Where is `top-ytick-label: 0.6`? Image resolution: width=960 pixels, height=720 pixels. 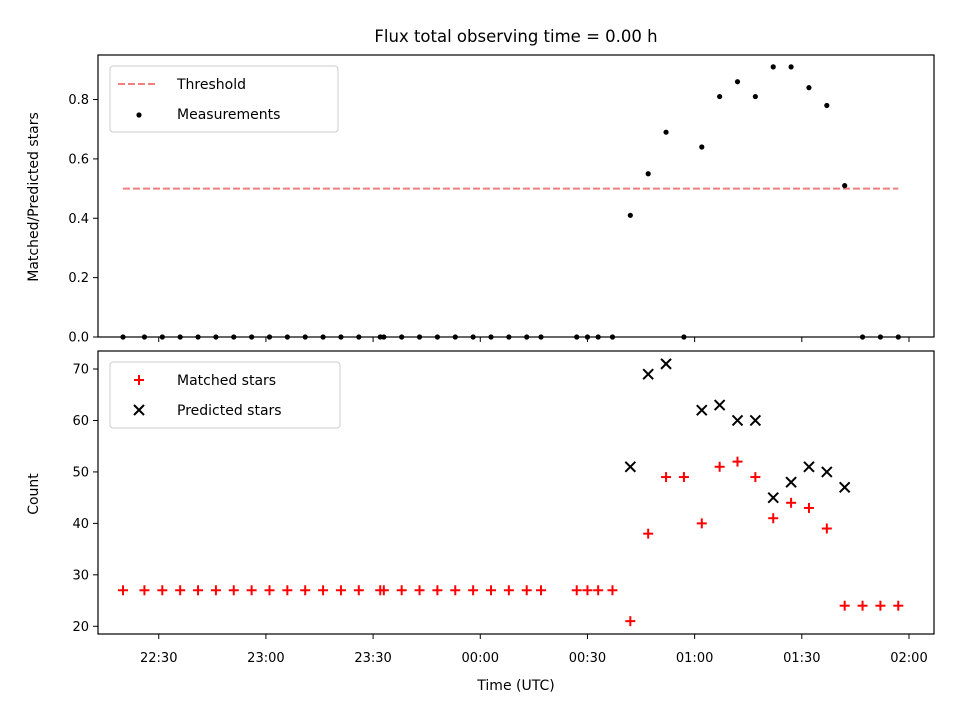 top-ytick-label: 0.6 is located at coordinates (78, 159).